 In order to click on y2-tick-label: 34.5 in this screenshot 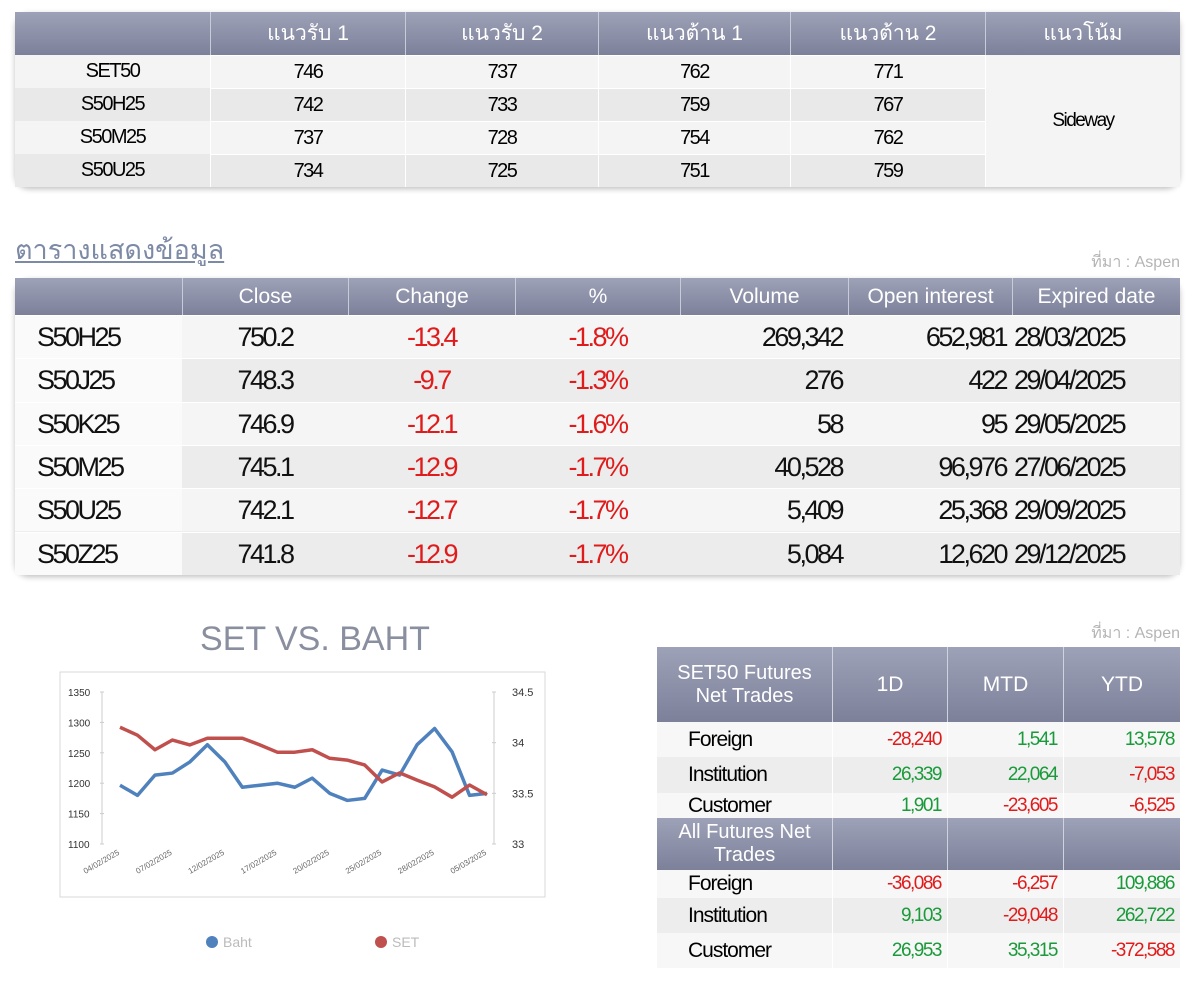, I will do `click(522, 693)`.